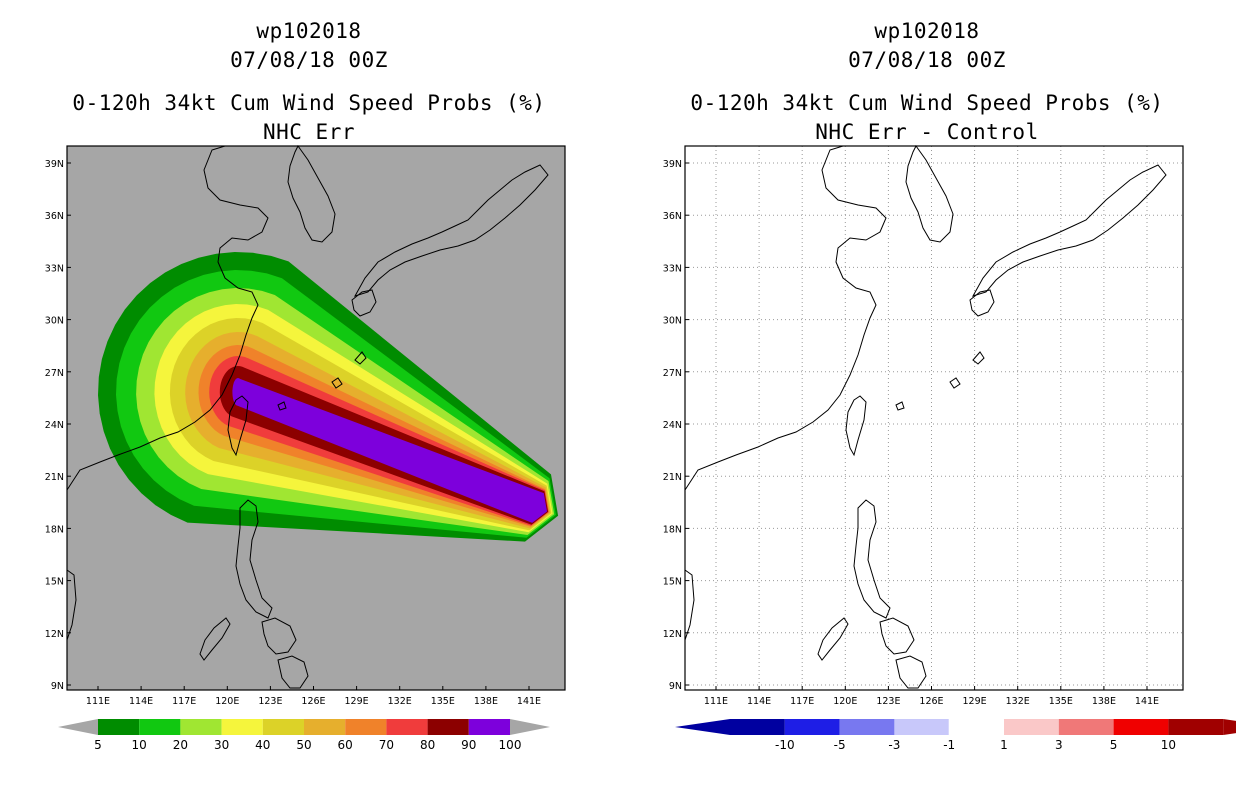  What do you see at coordinates (672, 529) in the screenshot?
I see `right-lat-label: 18N` at bounding box center [672, 529].